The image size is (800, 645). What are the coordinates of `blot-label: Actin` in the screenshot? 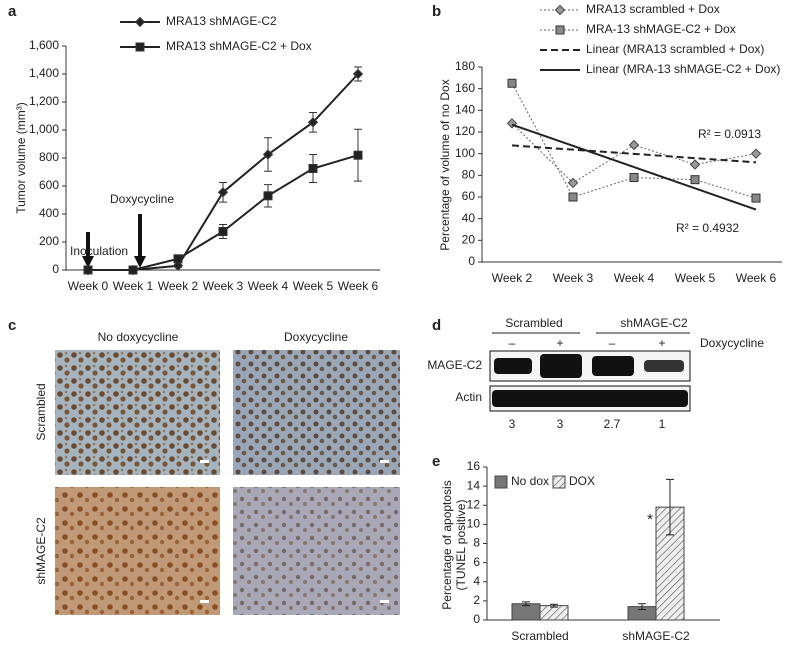 It's located at (468, 397).